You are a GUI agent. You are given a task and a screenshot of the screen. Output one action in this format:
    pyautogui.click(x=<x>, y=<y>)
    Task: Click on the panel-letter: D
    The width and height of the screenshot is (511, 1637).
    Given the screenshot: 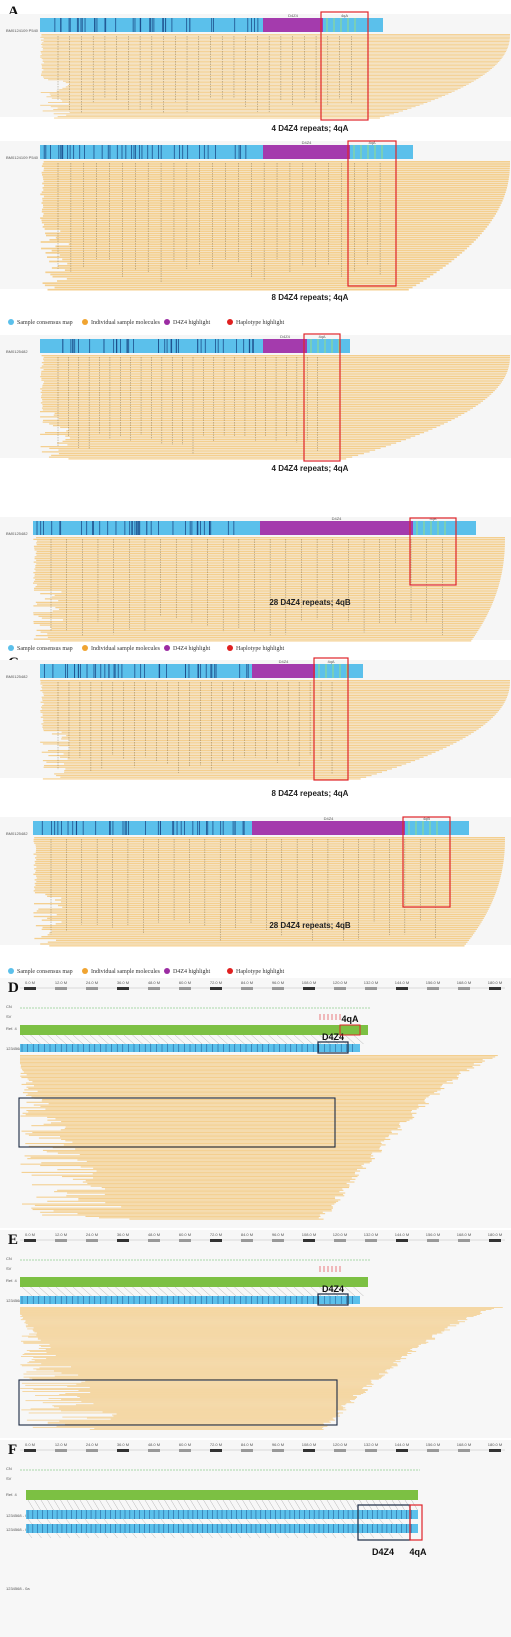 What is the action you would take?
    pyautogui.click(x=13, y=988)
    